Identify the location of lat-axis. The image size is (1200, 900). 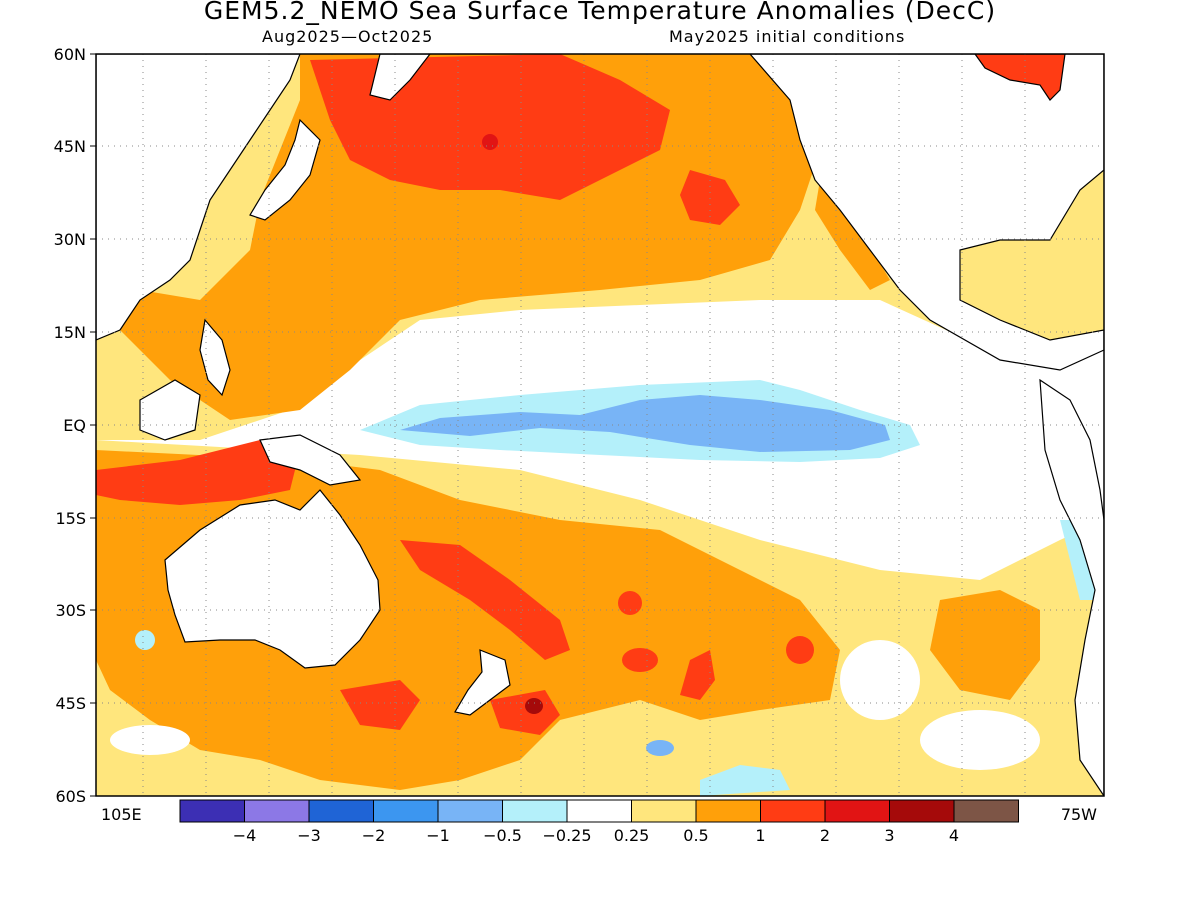
(93, 425).